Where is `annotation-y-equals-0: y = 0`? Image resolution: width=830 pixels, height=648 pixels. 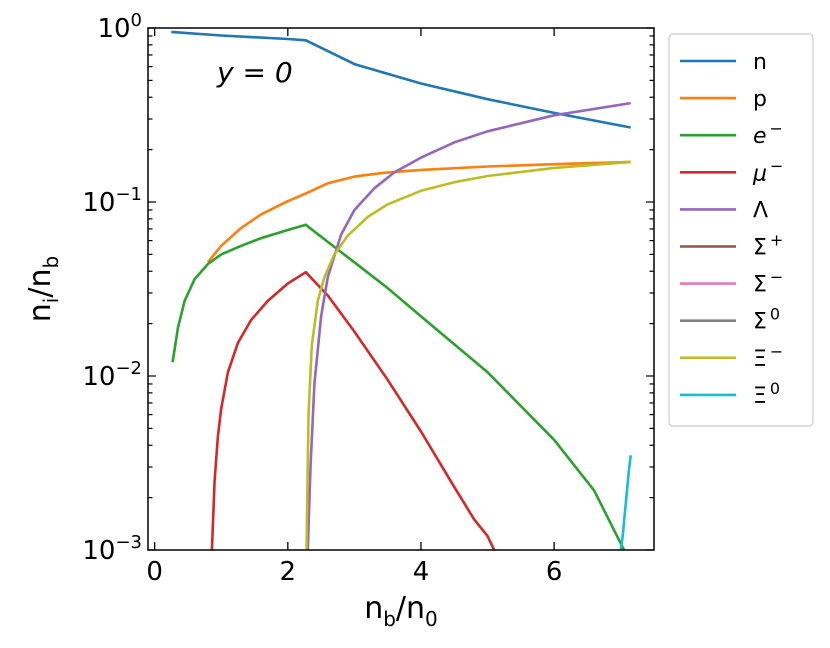 annotation-y-equals-0: y = 0 is located at coordinates (254, 72).